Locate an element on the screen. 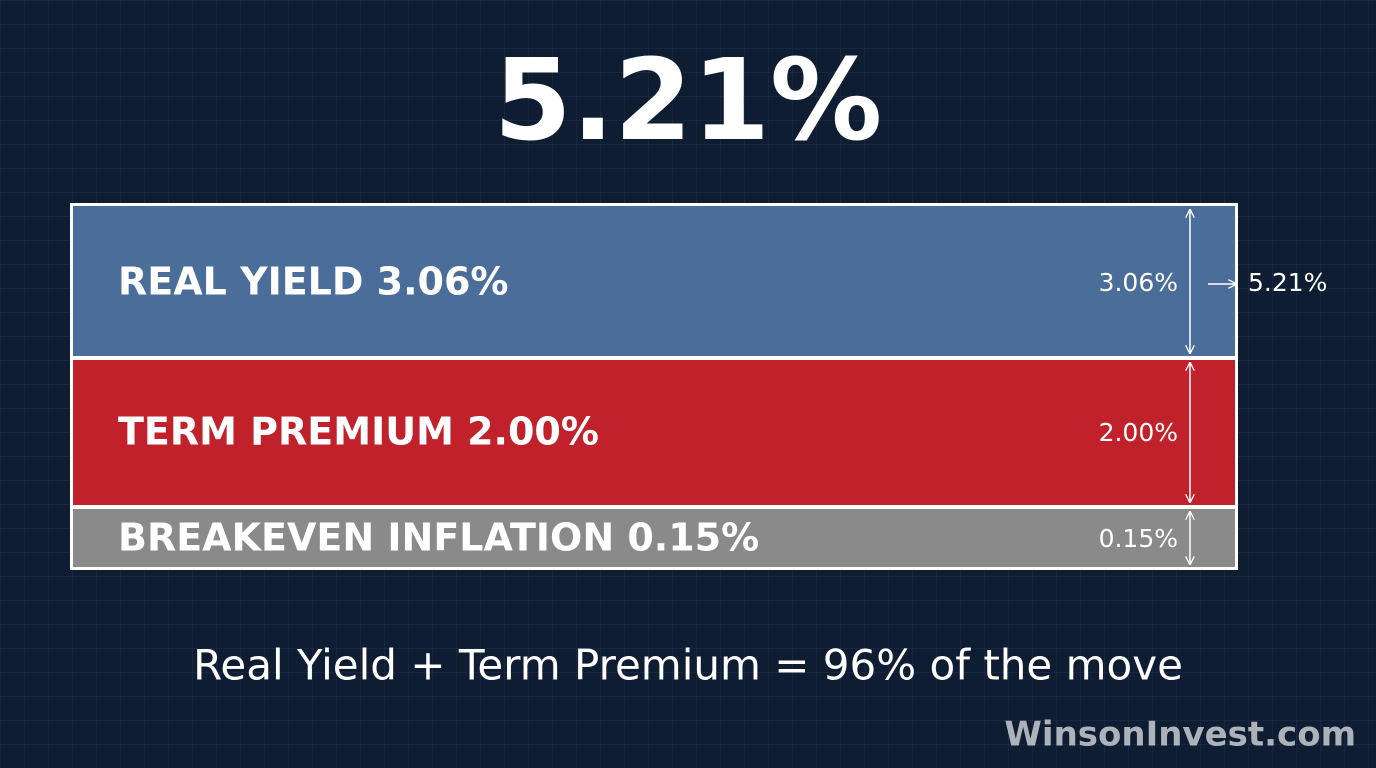  segment-breakeven is located at coordinates (654, 538).